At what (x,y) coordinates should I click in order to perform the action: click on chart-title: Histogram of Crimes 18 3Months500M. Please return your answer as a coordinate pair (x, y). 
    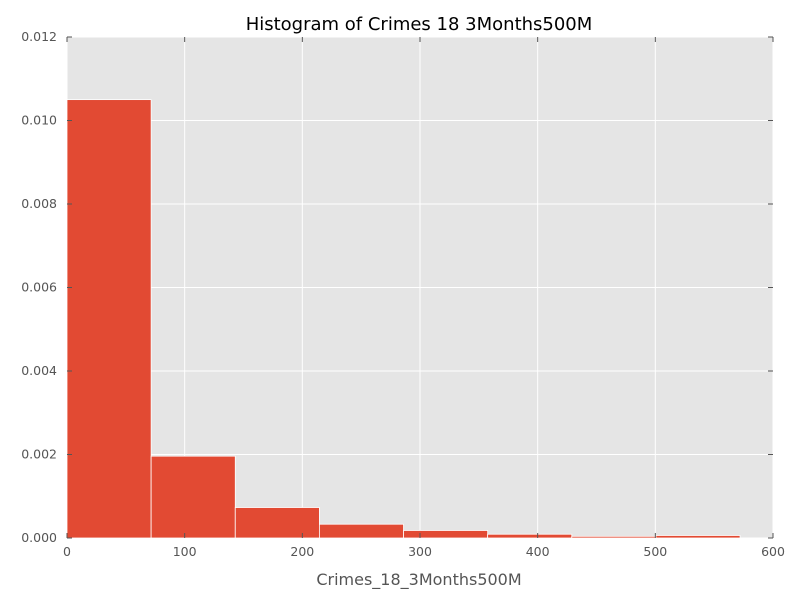
    Looking at the image, I should click on (419, 24).